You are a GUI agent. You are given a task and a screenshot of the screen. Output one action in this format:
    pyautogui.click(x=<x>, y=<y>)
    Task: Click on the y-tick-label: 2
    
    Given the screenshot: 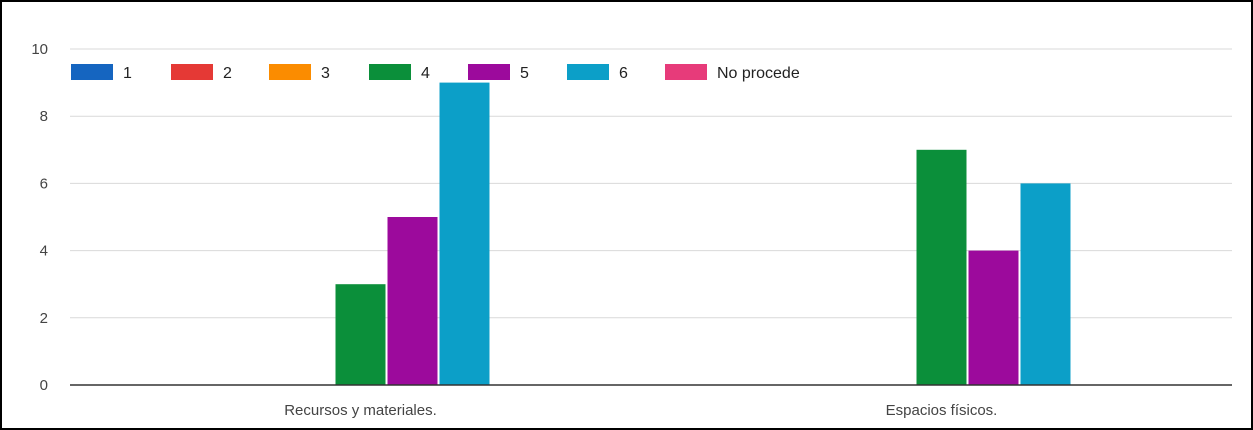 What is the action you would take?
    pyautogui.click(x=44, y=318)
    